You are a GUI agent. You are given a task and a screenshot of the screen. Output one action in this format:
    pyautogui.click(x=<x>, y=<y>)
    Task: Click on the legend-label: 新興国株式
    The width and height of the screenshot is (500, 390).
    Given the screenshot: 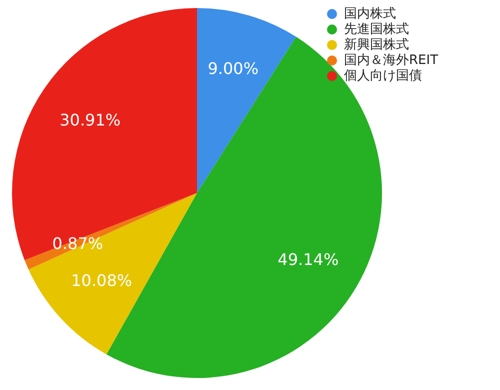 What is the action you would take?
    pyautogui.click(x=376, y=45)
    